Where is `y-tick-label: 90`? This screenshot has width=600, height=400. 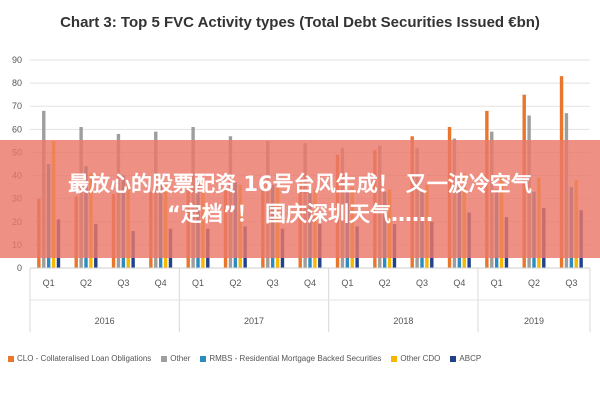 y-tick-label: 90 is located at coordinates (17, 60).